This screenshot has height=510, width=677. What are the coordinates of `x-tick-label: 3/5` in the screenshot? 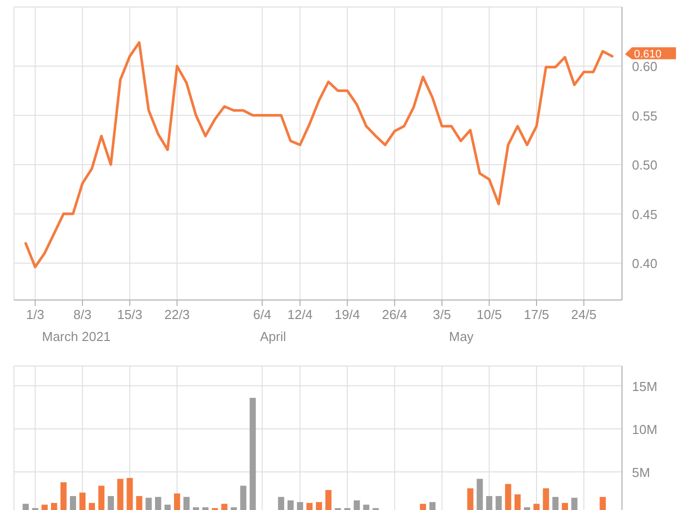 It's located at (441, 314).